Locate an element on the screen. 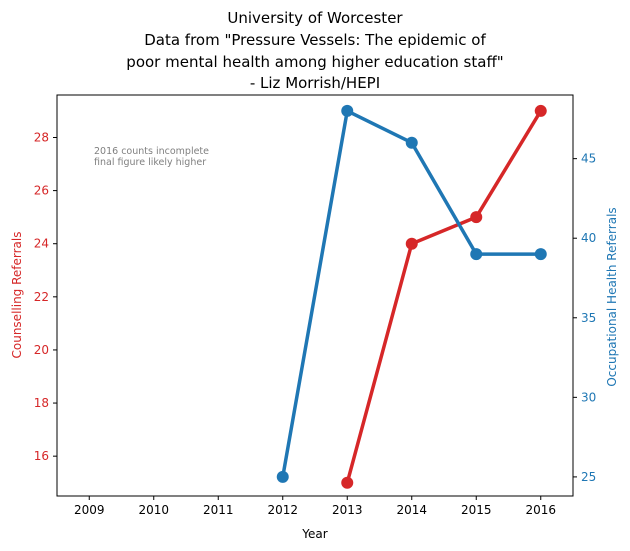 This screenshot has height=551, width=630. left-y-axis: 16 18 20 22 24 26 28 is located at coordinates (45, 296).